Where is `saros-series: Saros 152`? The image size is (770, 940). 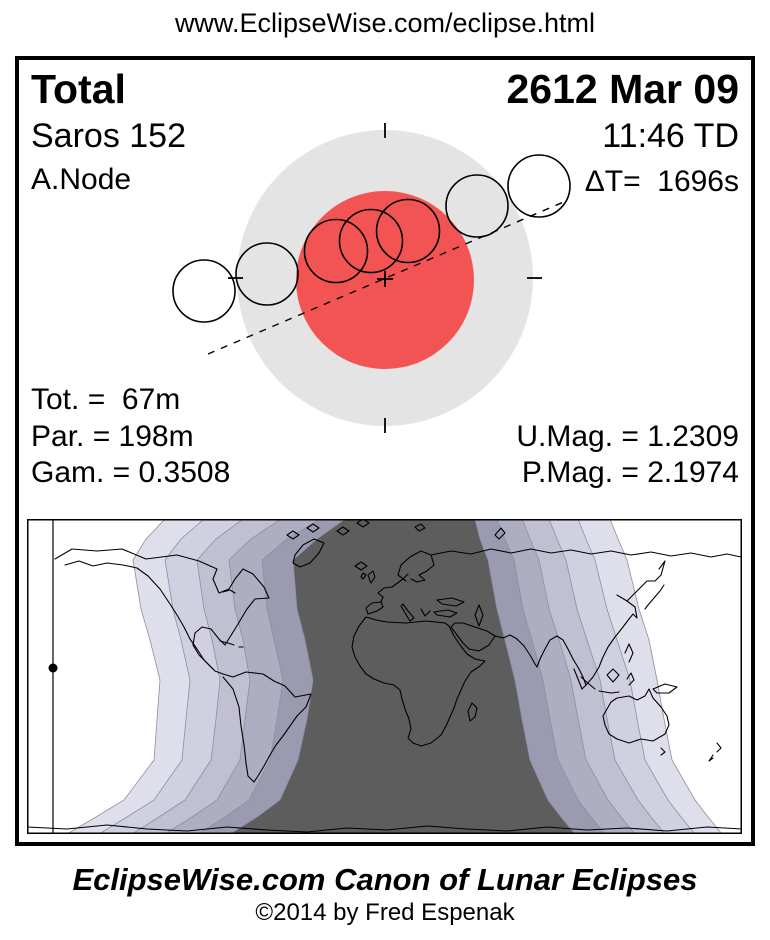
saros-series: Saros 152 is located at coordinates (108, 136).